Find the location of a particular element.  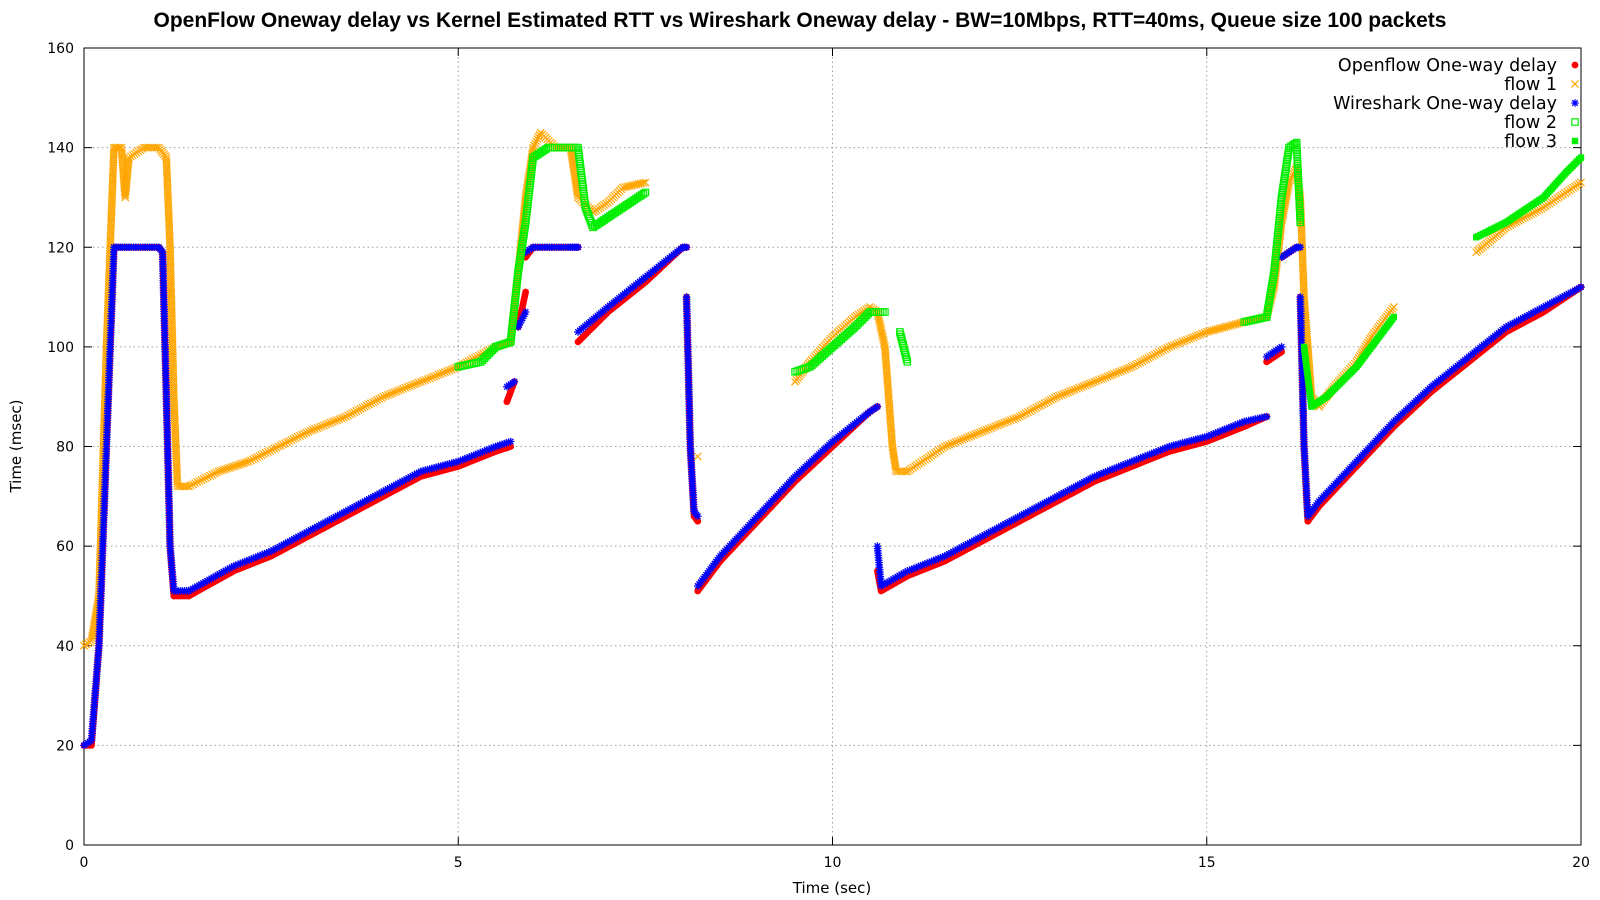

y-tick-label: 80 is located at coordinates (65, 448).